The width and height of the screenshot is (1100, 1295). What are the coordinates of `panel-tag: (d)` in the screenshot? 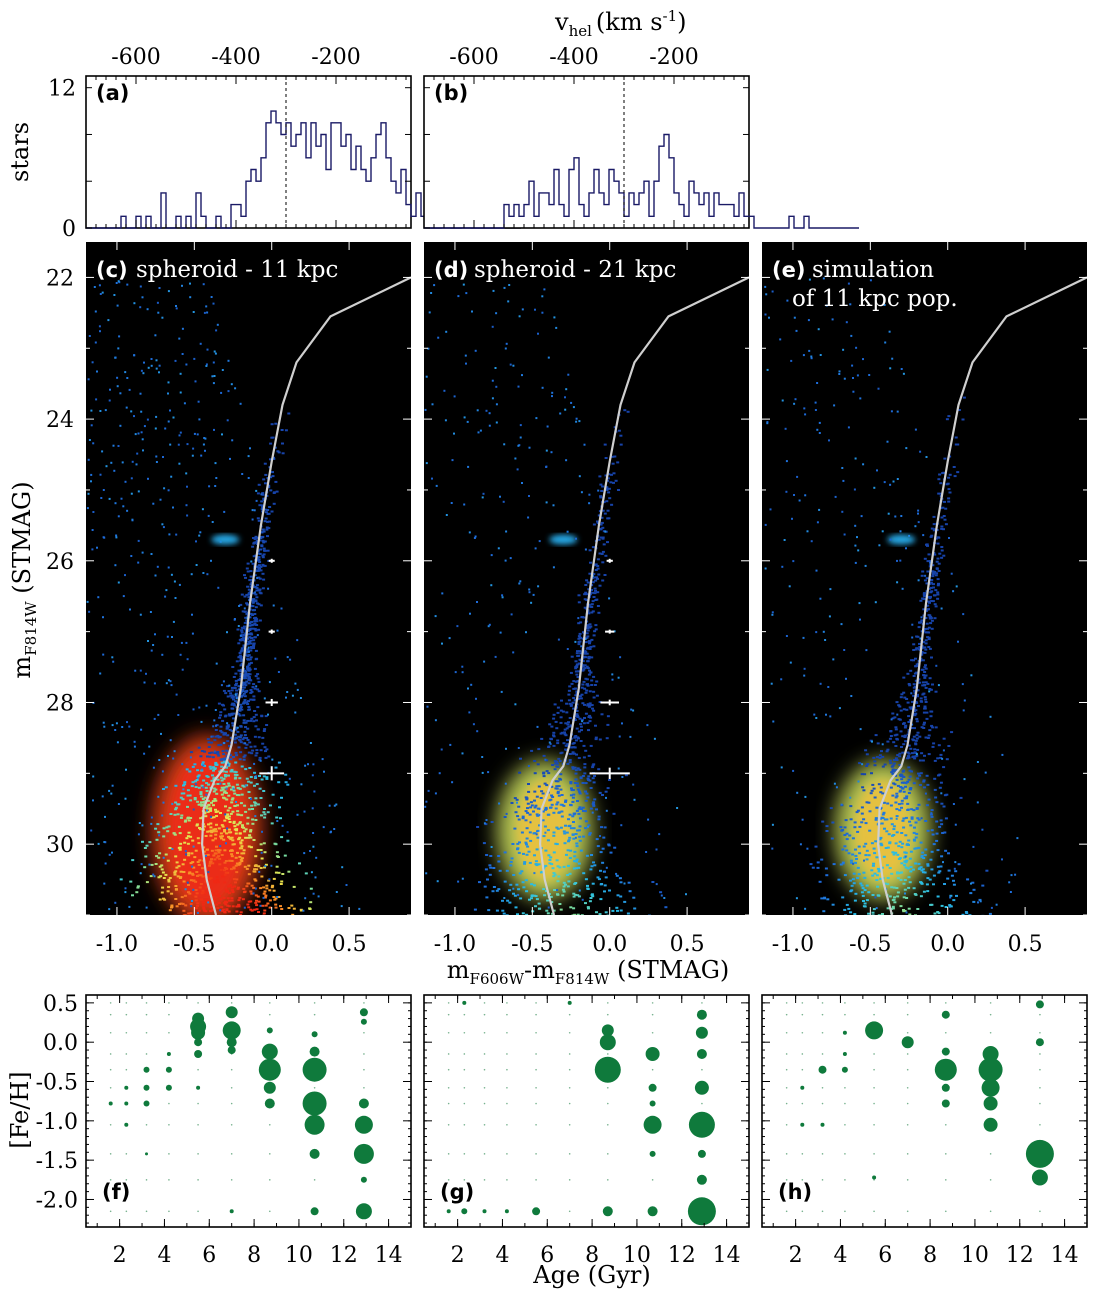 It's located at (451, 270).